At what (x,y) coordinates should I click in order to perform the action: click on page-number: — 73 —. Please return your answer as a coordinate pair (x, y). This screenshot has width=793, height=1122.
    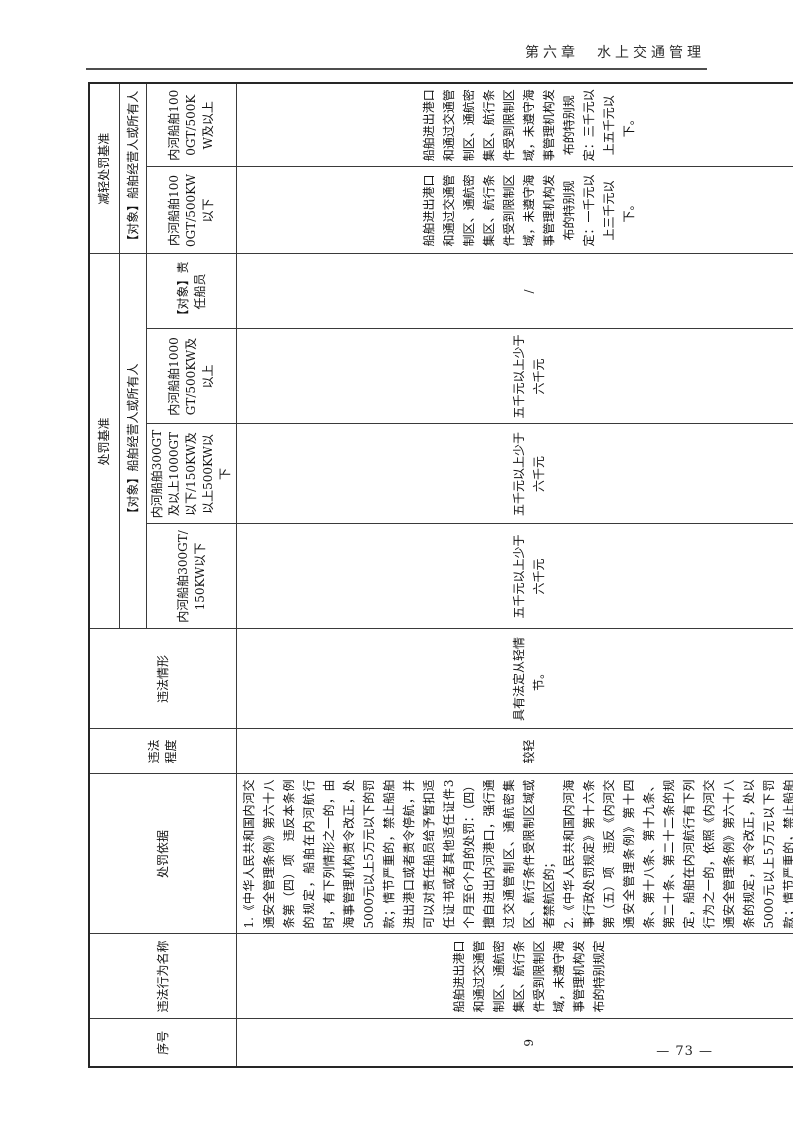
    Looking at the image, I should click on (684, 1051).